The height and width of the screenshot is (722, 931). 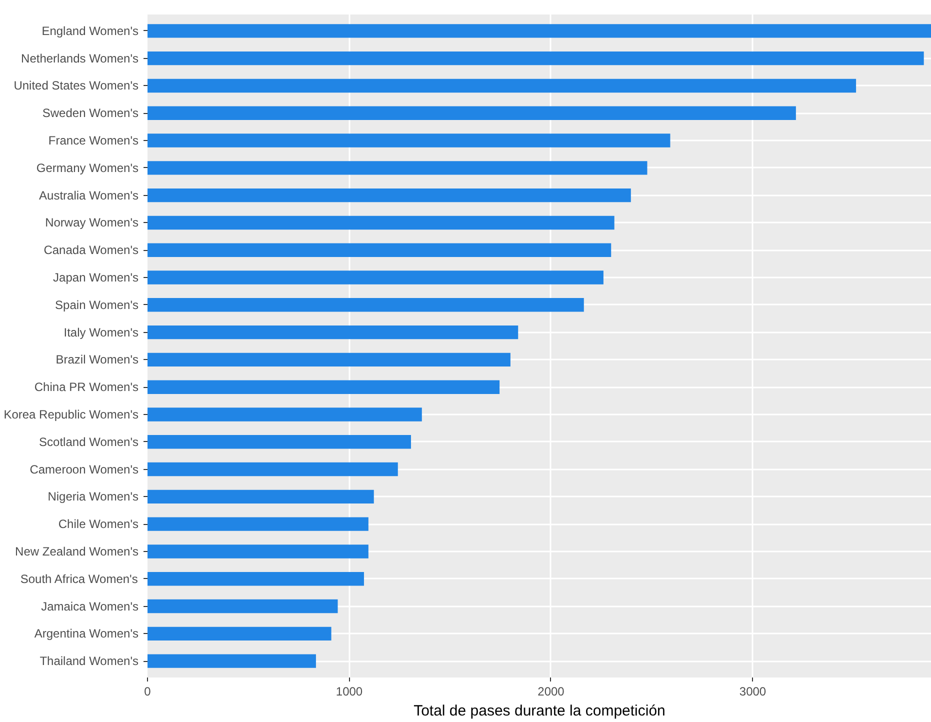 I want to click on x-tick-label: 3000, so click(x=752, y=691).